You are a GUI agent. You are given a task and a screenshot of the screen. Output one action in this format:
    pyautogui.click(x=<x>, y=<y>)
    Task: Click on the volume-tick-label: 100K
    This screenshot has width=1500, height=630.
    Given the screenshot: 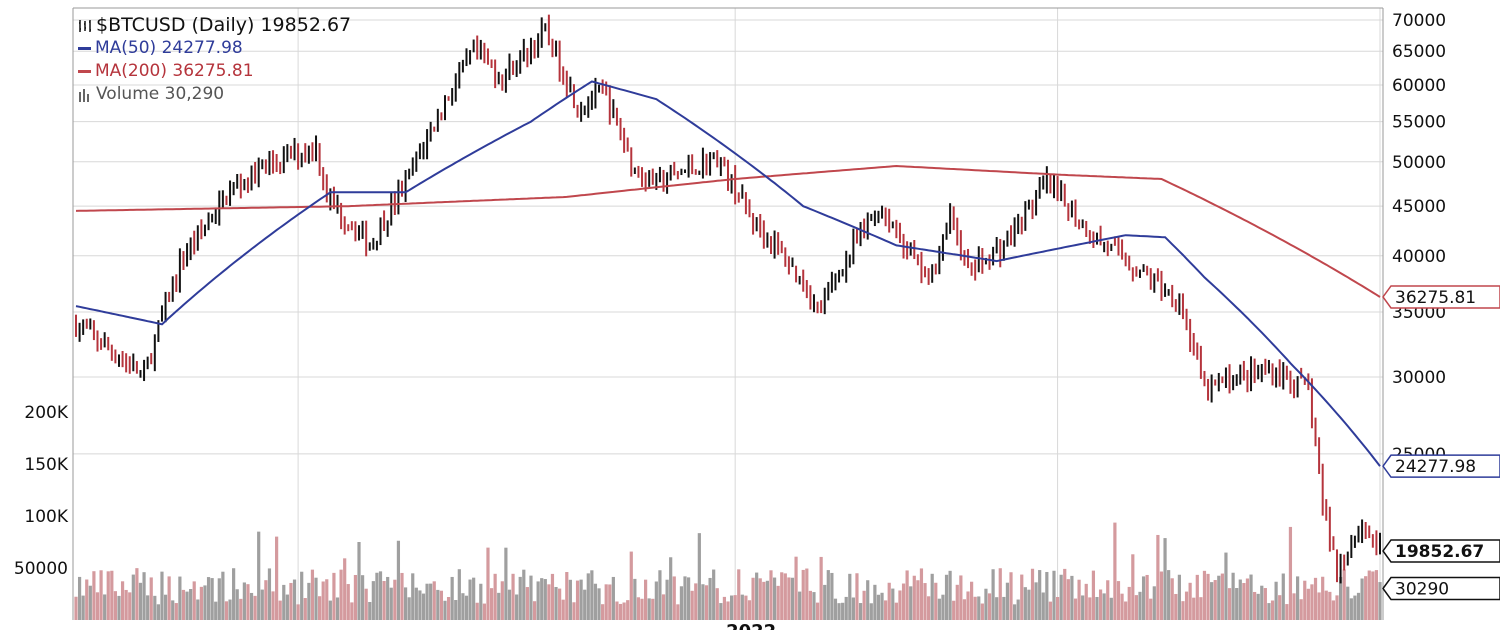 What is the action you would take?
    pyautogui.click(x=46, y=517)
    